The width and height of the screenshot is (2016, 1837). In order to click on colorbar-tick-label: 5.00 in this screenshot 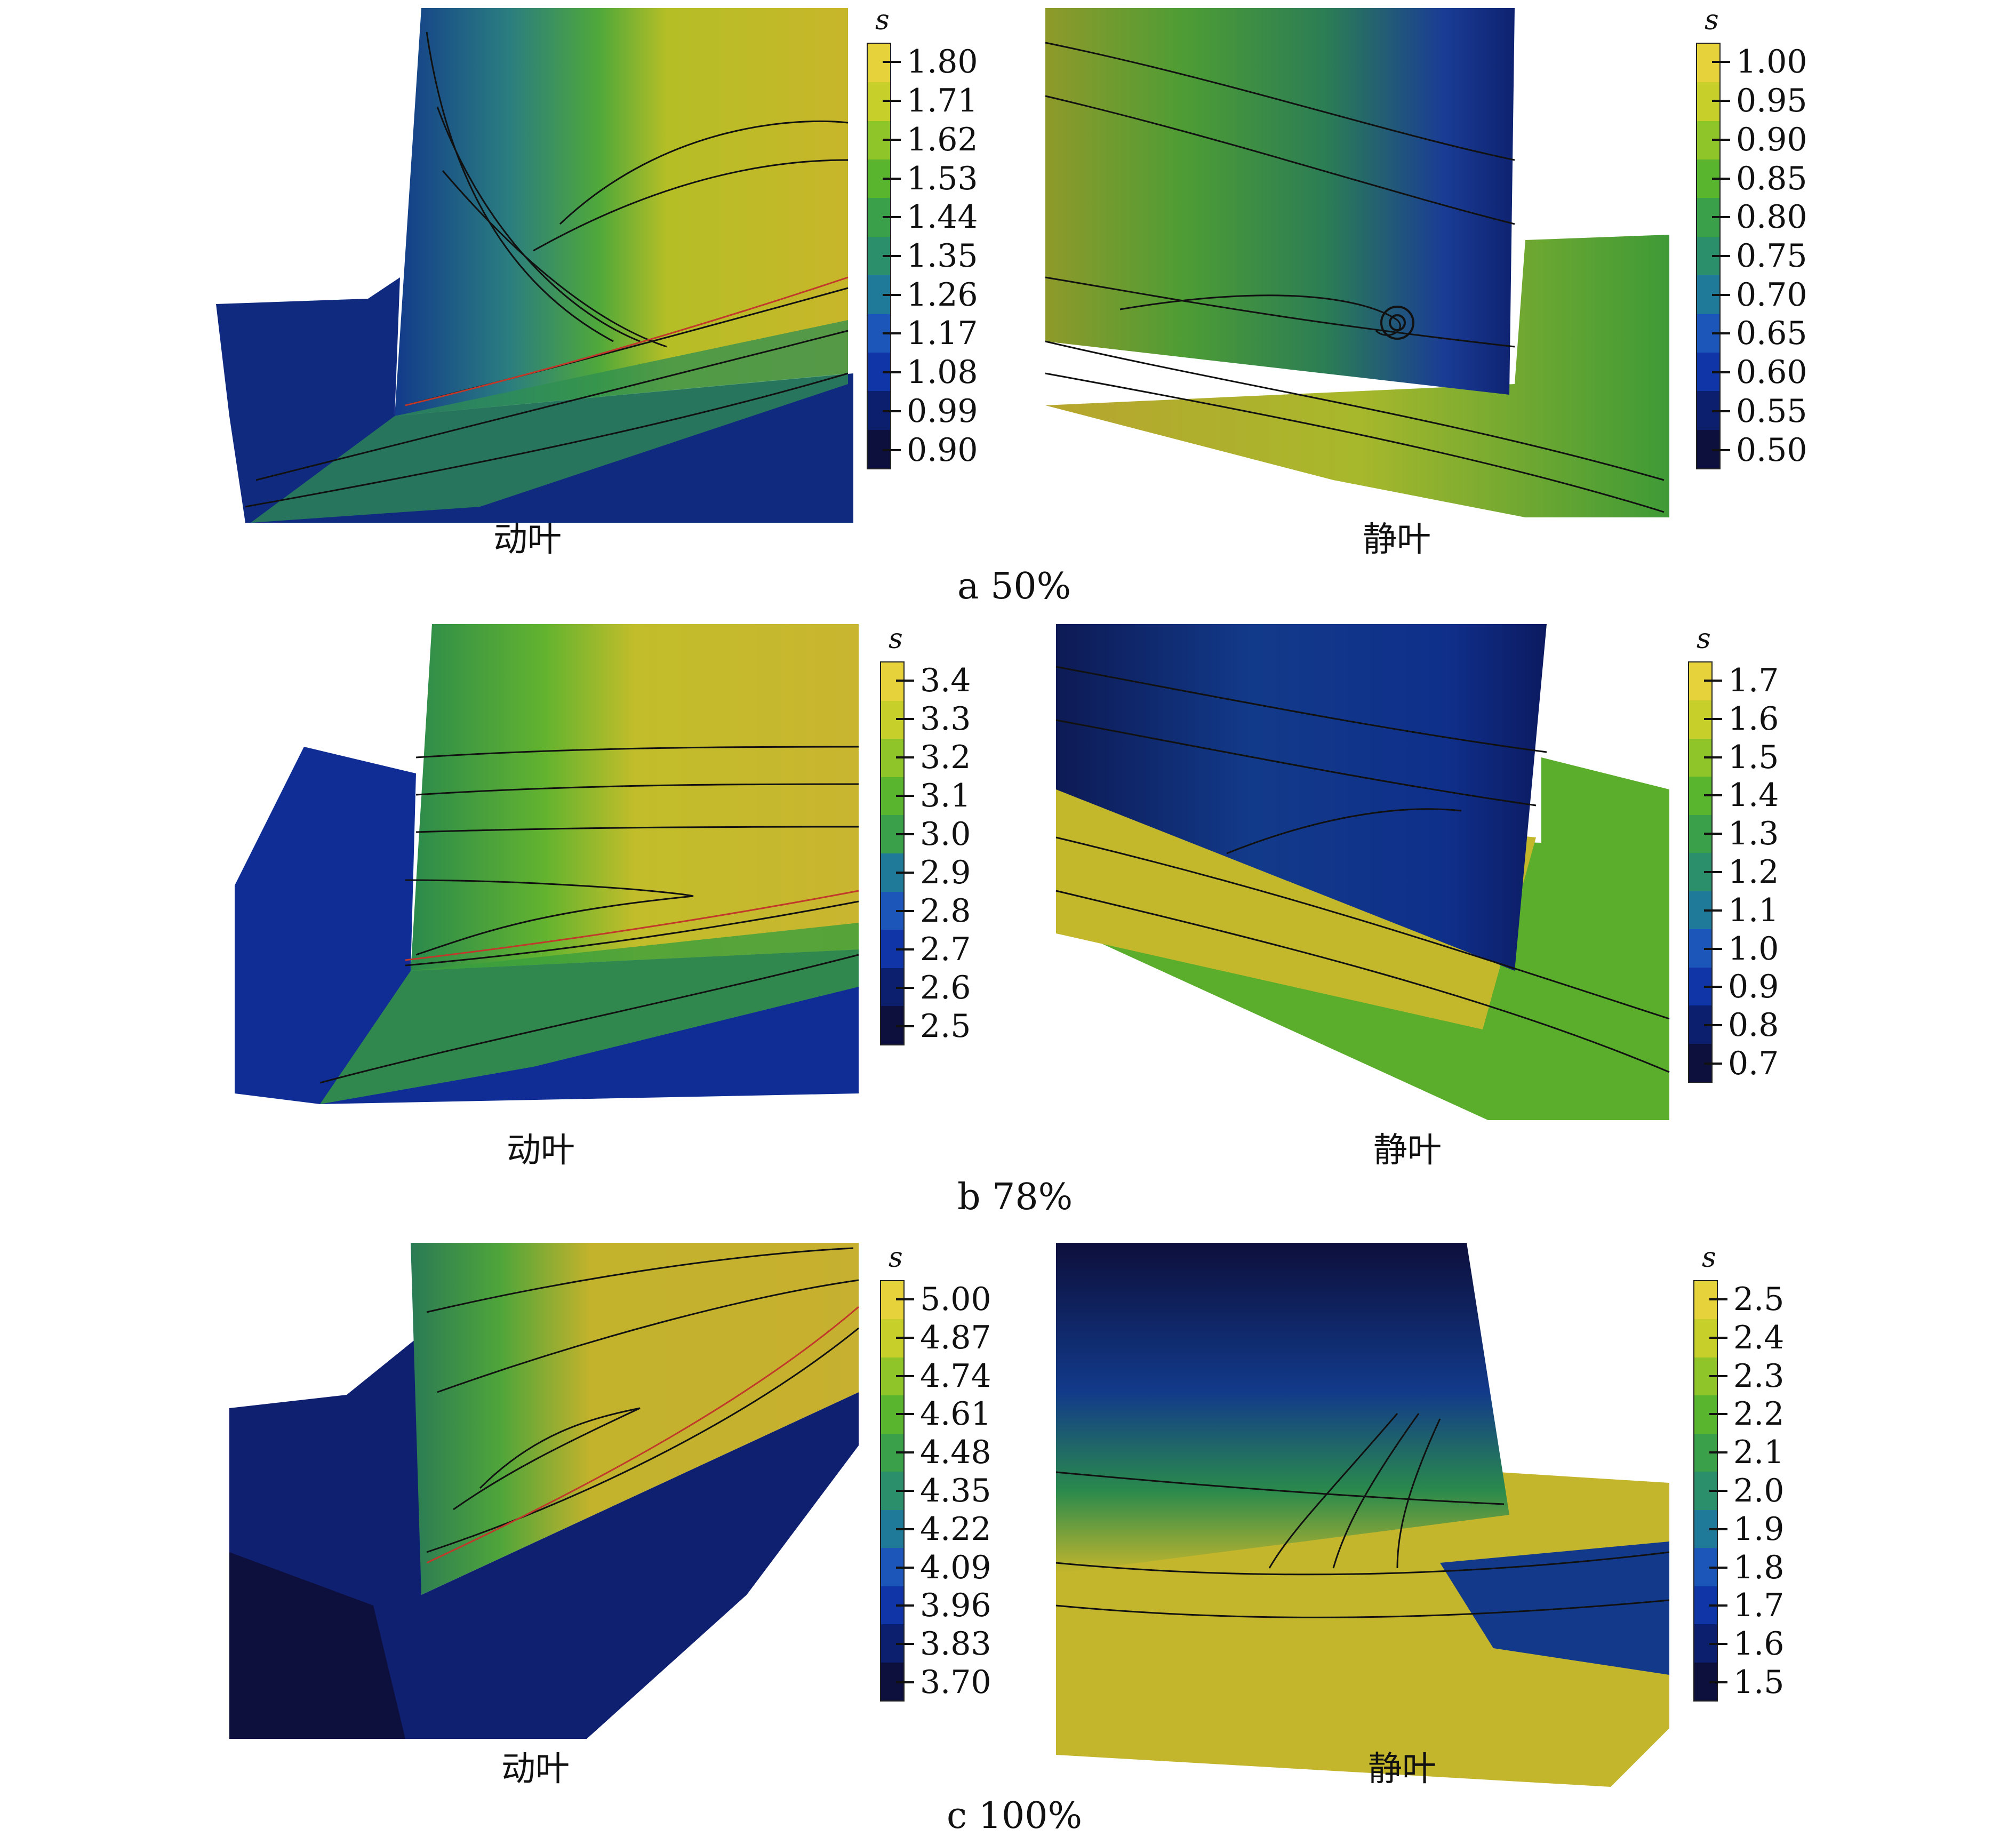, I will do `click(955, 1299)`.